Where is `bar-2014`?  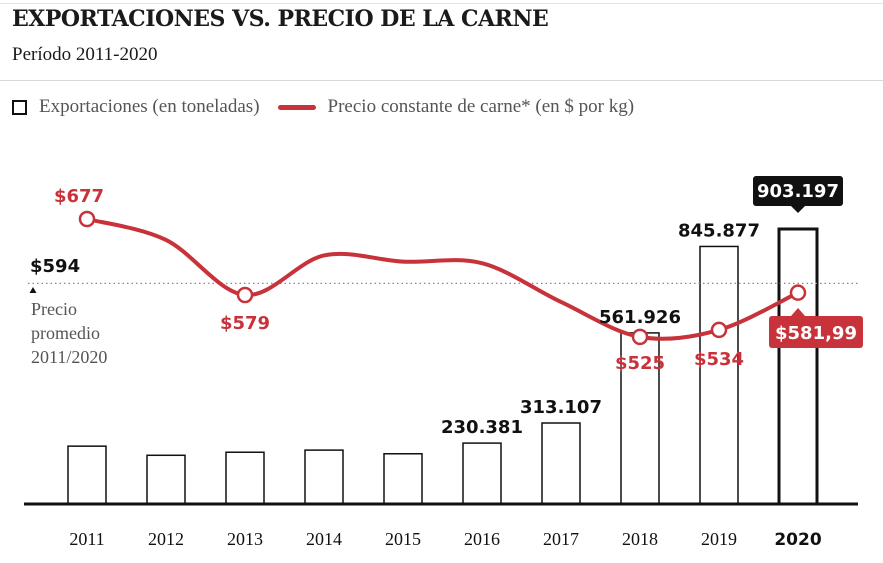 bar-2014 is located at coordinates (324, 477).